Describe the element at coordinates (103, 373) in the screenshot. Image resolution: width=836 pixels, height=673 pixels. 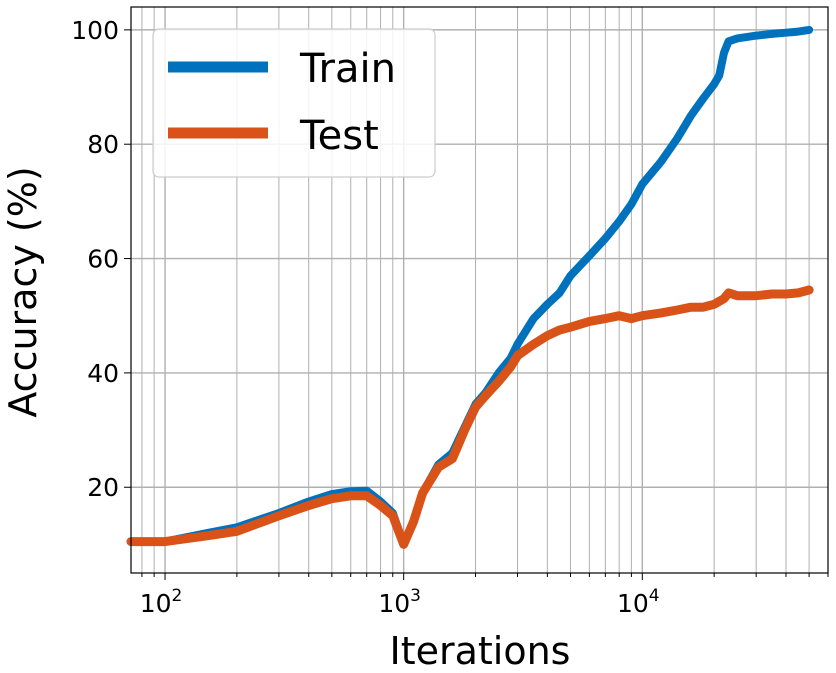
I see `y-tick-label: 40` at that location.